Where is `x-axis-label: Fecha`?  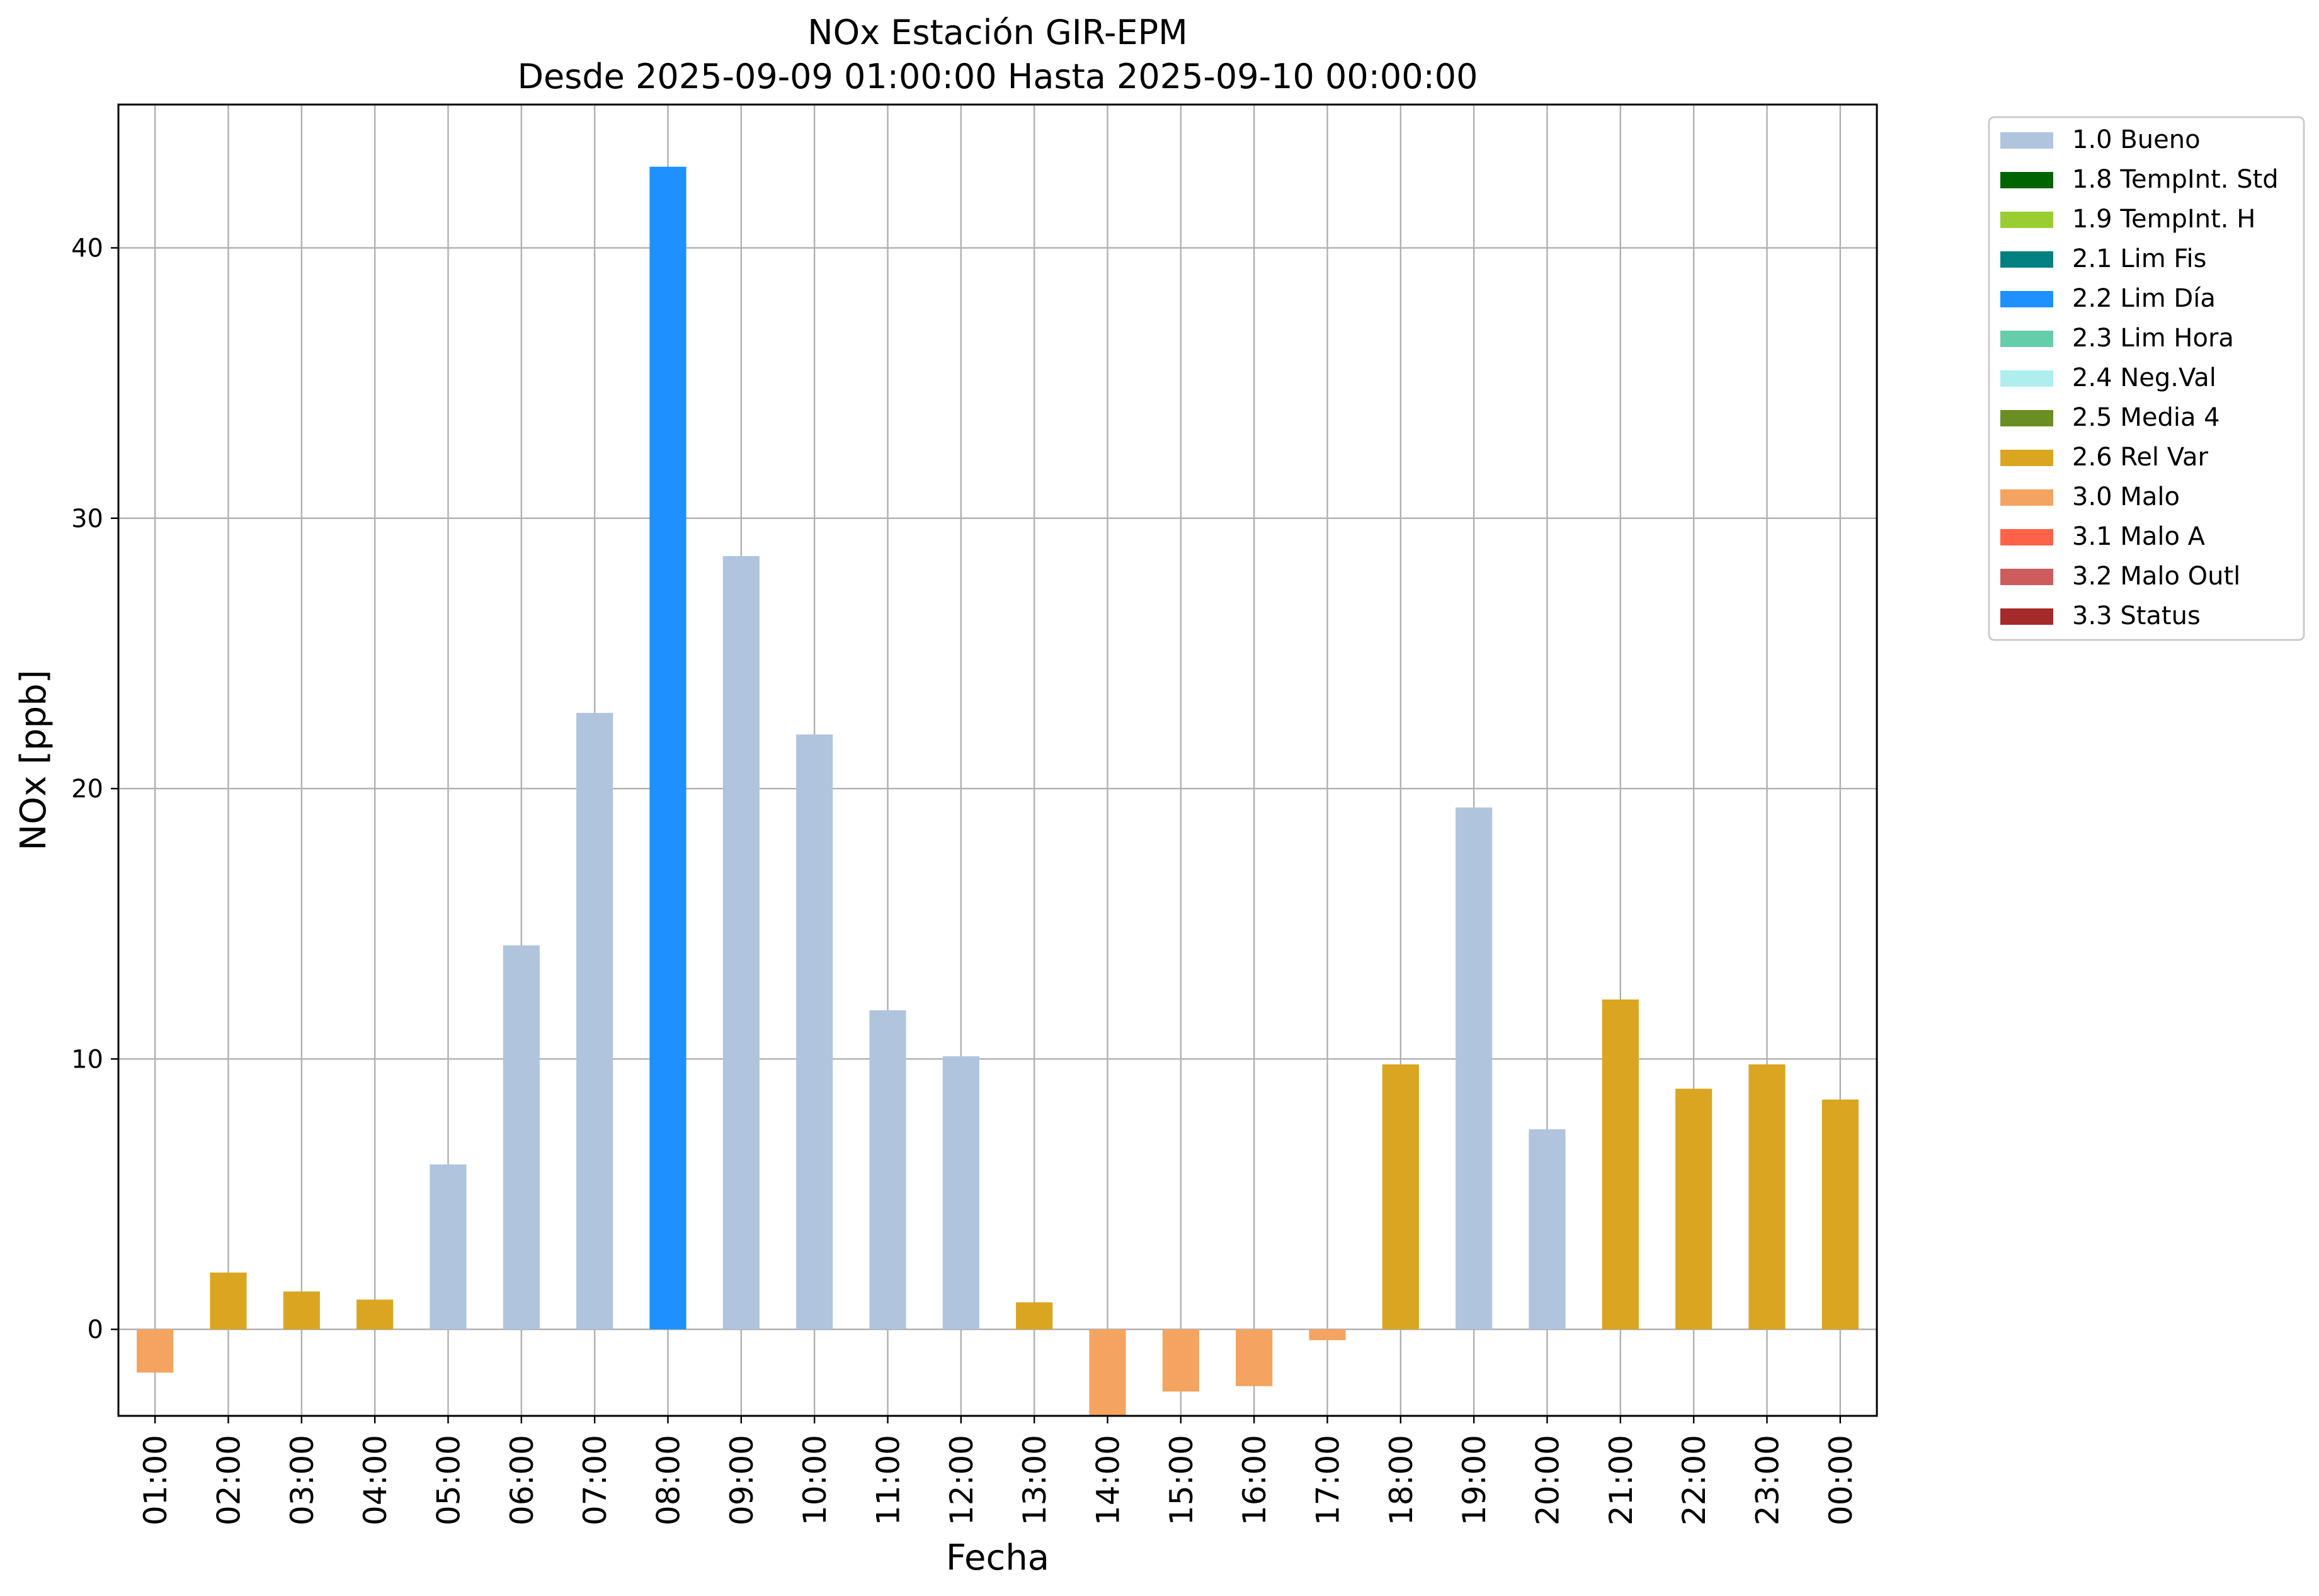
x-axis-label: Fecha is located at coordinates (997, 1557).